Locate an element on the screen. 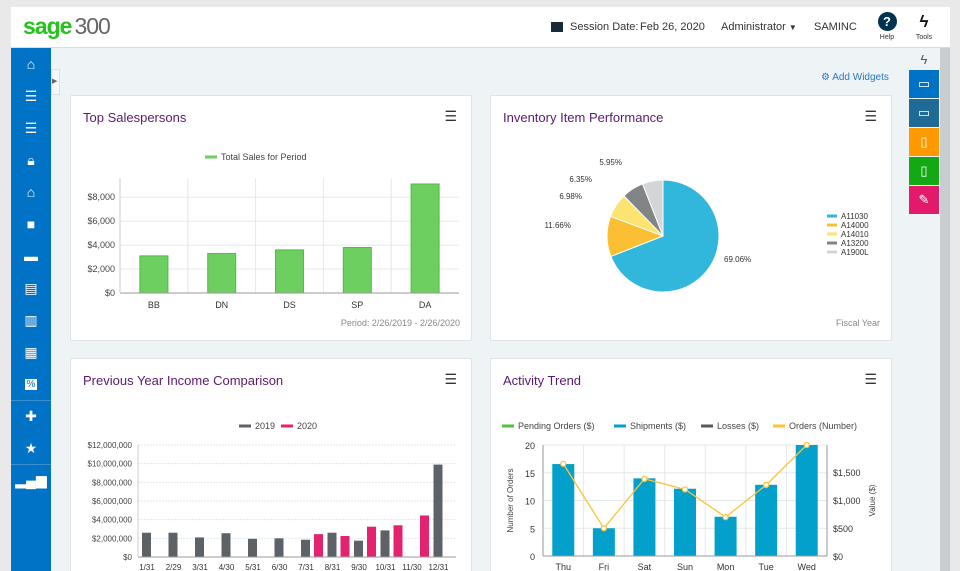 This screenshot has width=960, height=571. sidebar-expand-button: ▶ is located at coordinates (55, 82).